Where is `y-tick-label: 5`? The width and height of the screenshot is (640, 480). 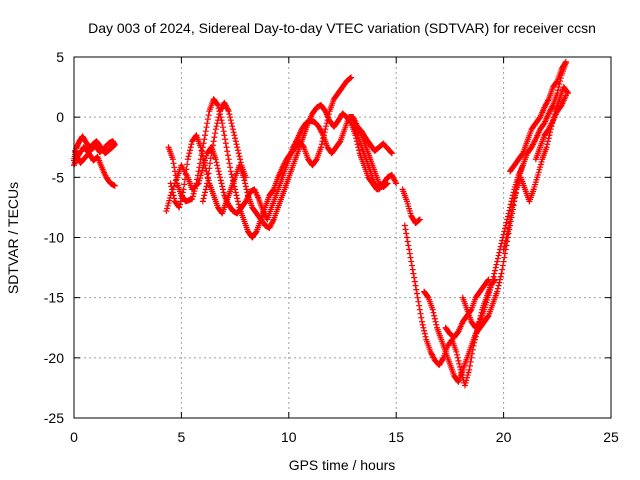 y-tick-label: 5 is located at coordinates (60, 57).